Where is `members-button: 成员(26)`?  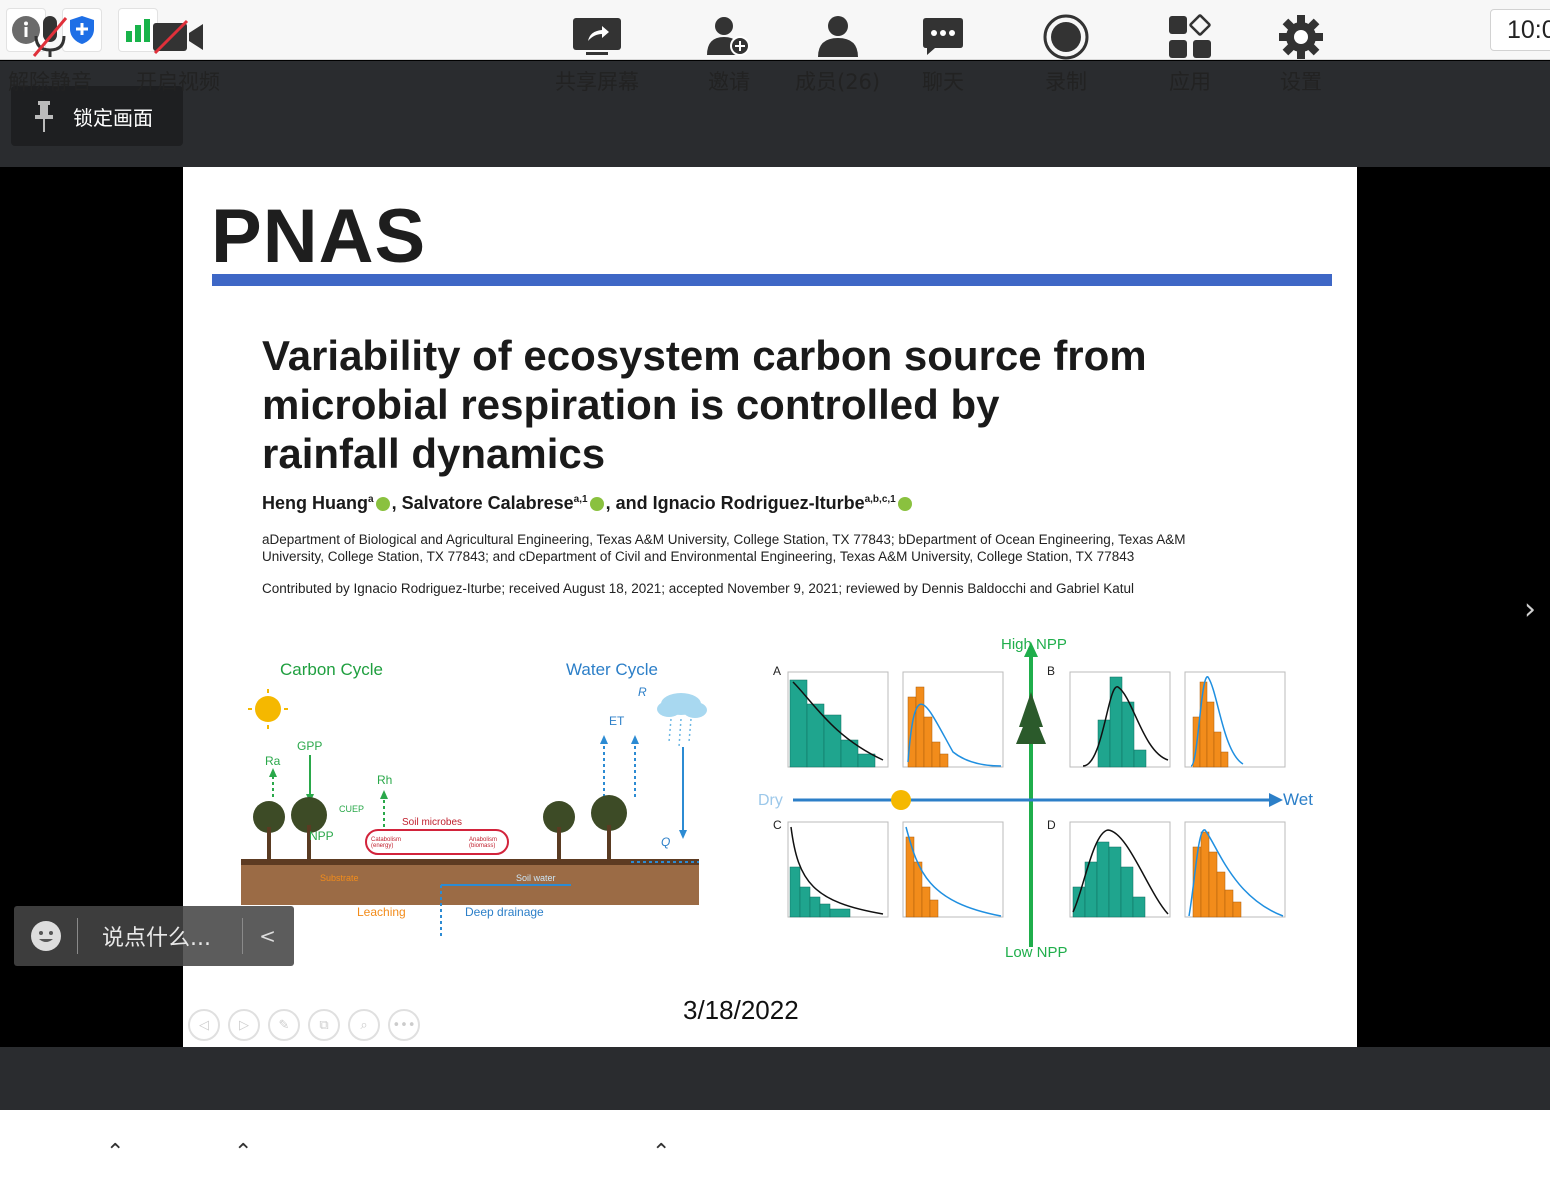
members-button: 成员(26) is located at coordinates (837, 54).